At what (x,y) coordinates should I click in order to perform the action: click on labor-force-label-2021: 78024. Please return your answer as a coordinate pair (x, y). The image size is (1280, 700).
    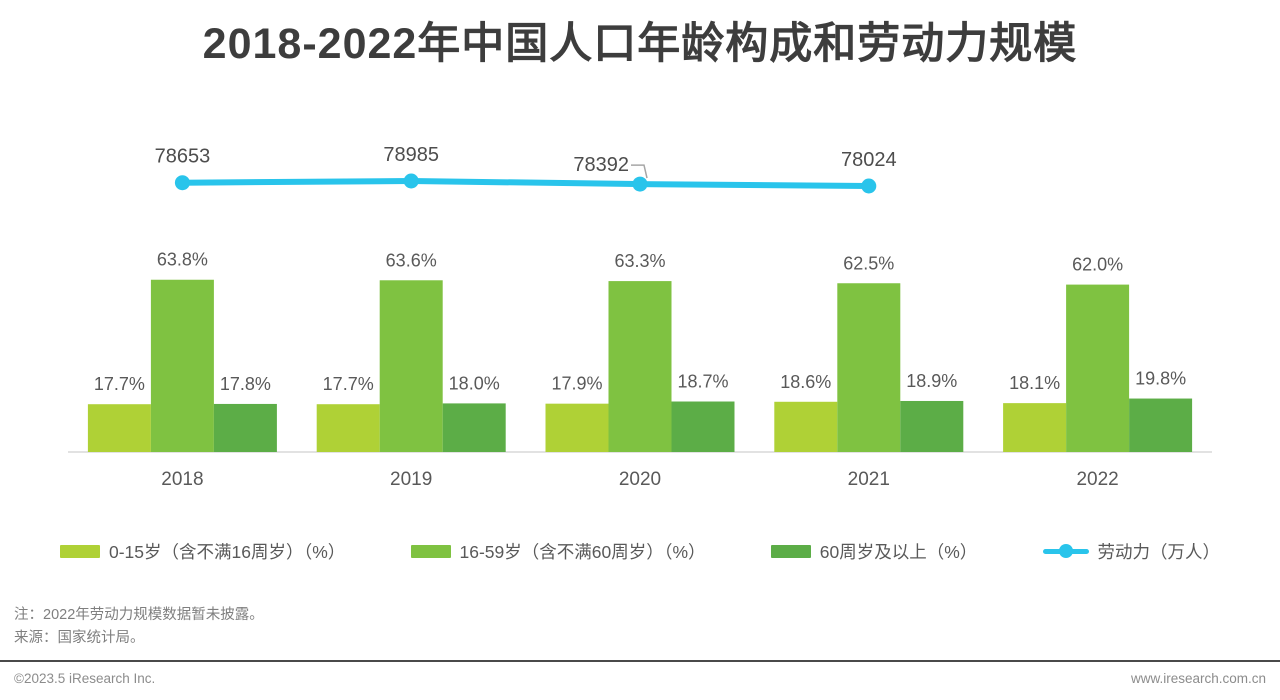
    Looking at the image, I should click on (869, 160).